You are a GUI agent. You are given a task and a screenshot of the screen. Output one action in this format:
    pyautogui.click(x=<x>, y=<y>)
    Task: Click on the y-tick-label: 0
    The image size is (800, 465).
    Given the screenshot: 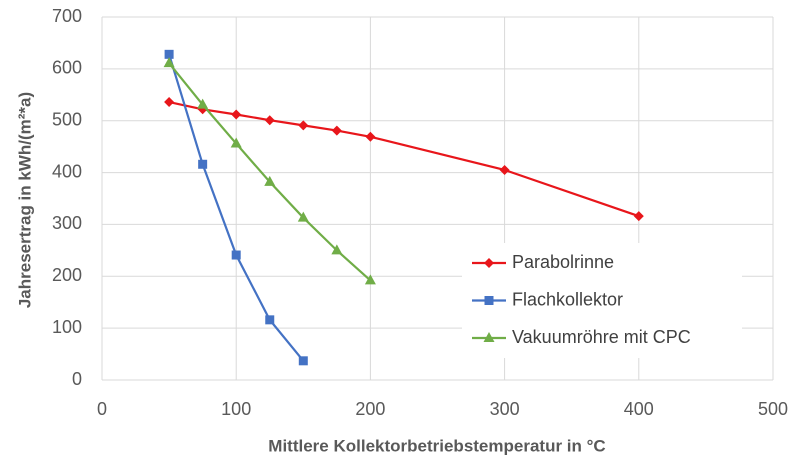 What is the action you would take?
    pyautogui.click(x=77, y=379)
    